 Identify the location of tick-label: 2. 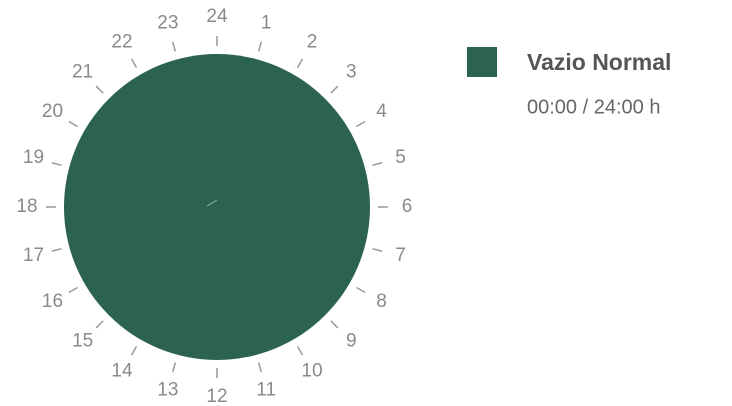
(312, 41).